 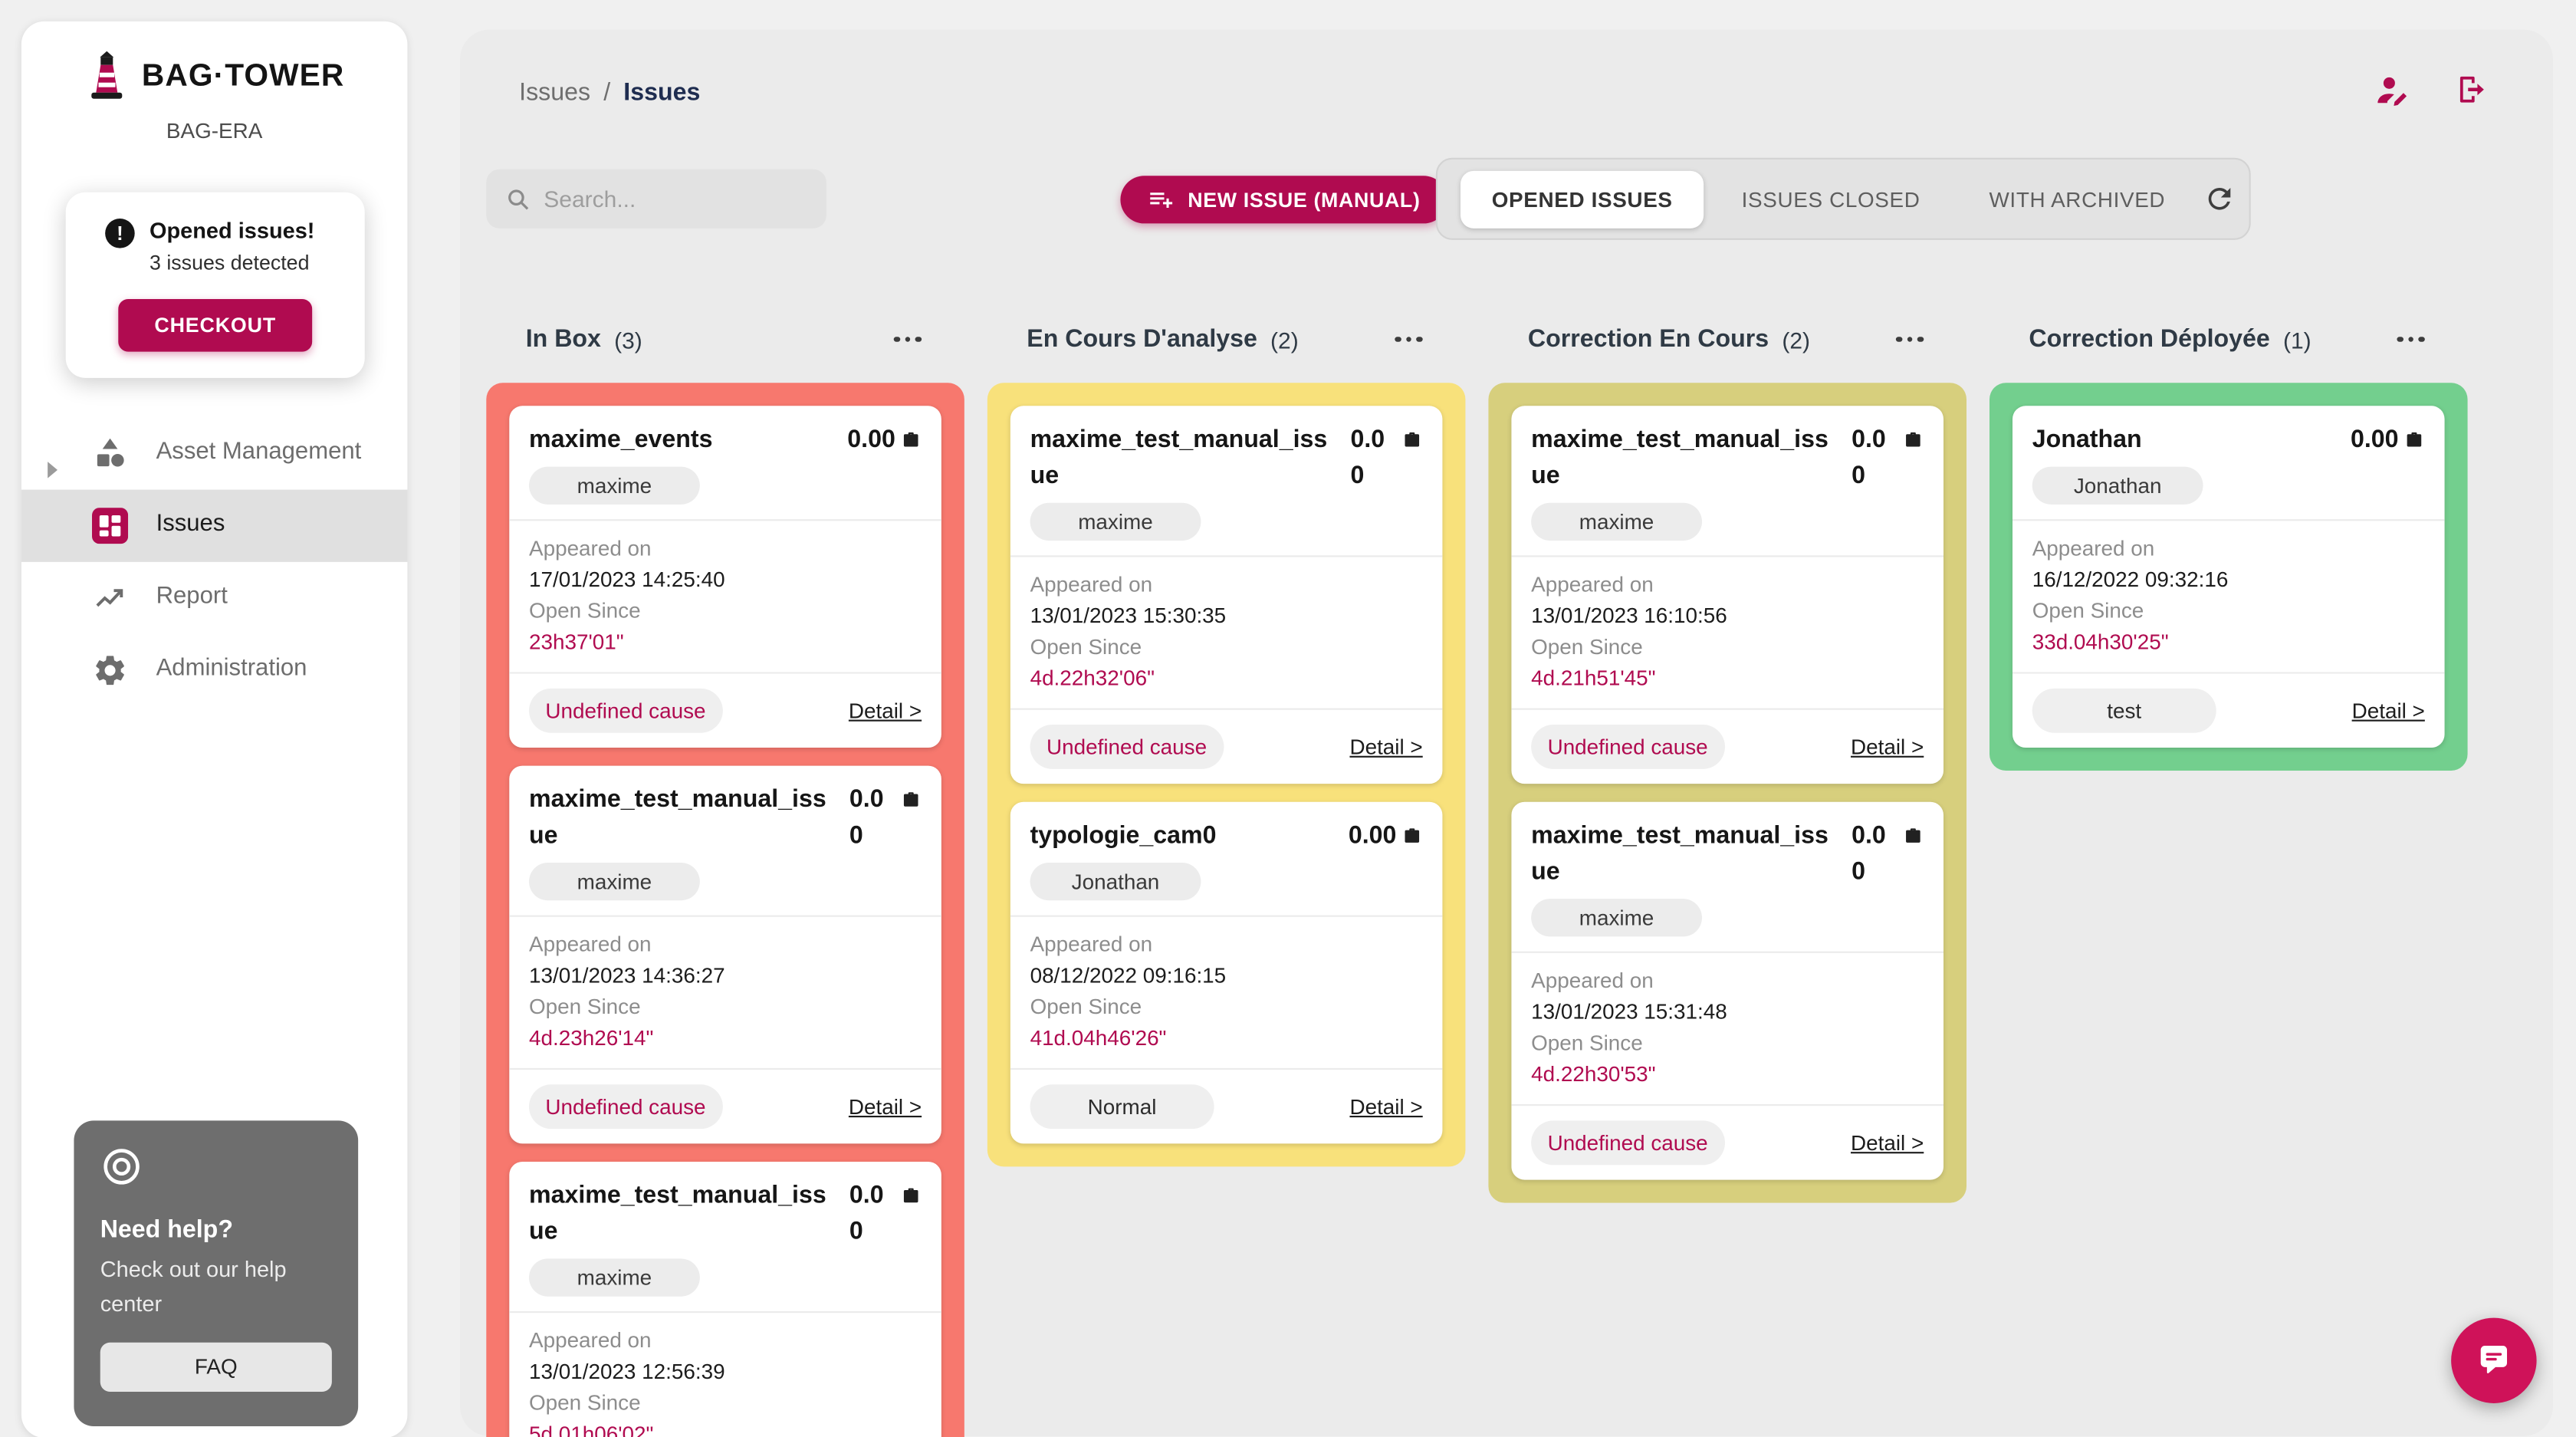 What do you see at coordinates (1582, 198) in the screenshot?
I see `tab-opened-issues: OPENED ISSUES` at bounding box center [1582, 198].